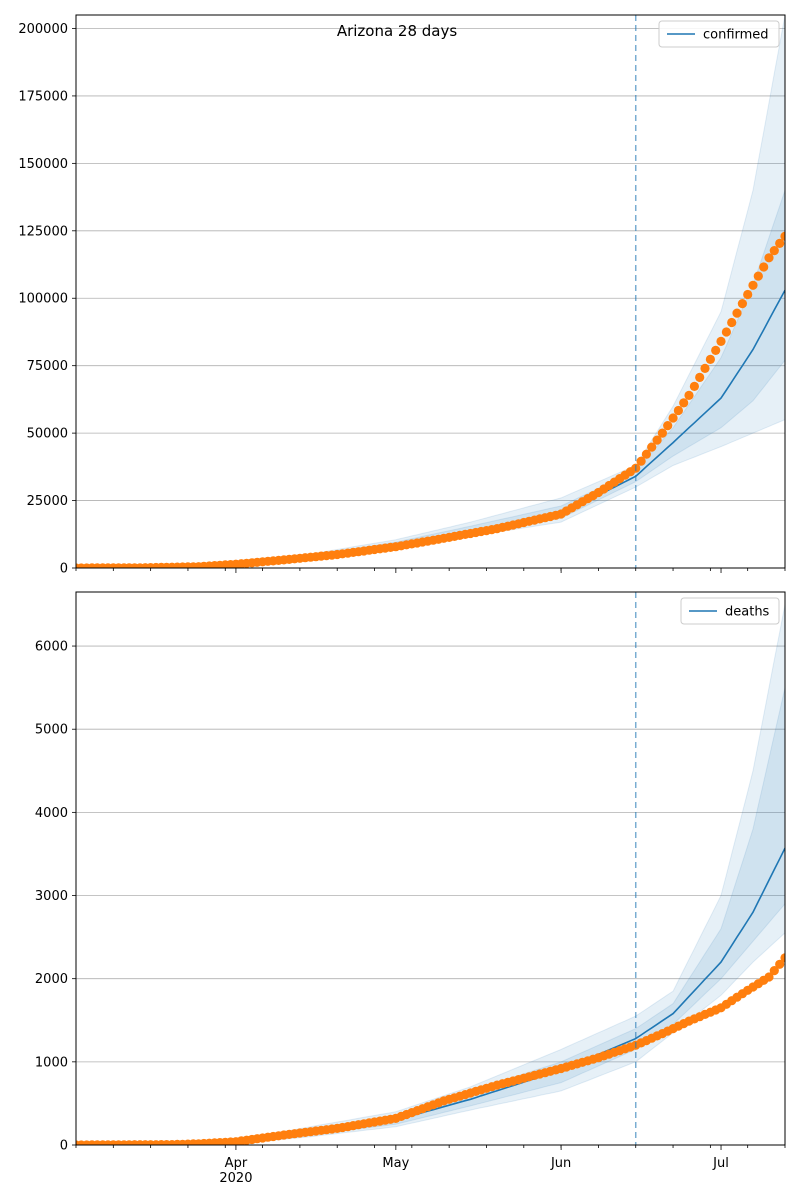 This screenshot has width=800, height=1200. What do you see at coordinates (47, 366) in the screenshot?
I see `y-tick-label: 75000` at bounding box center [47, 366].